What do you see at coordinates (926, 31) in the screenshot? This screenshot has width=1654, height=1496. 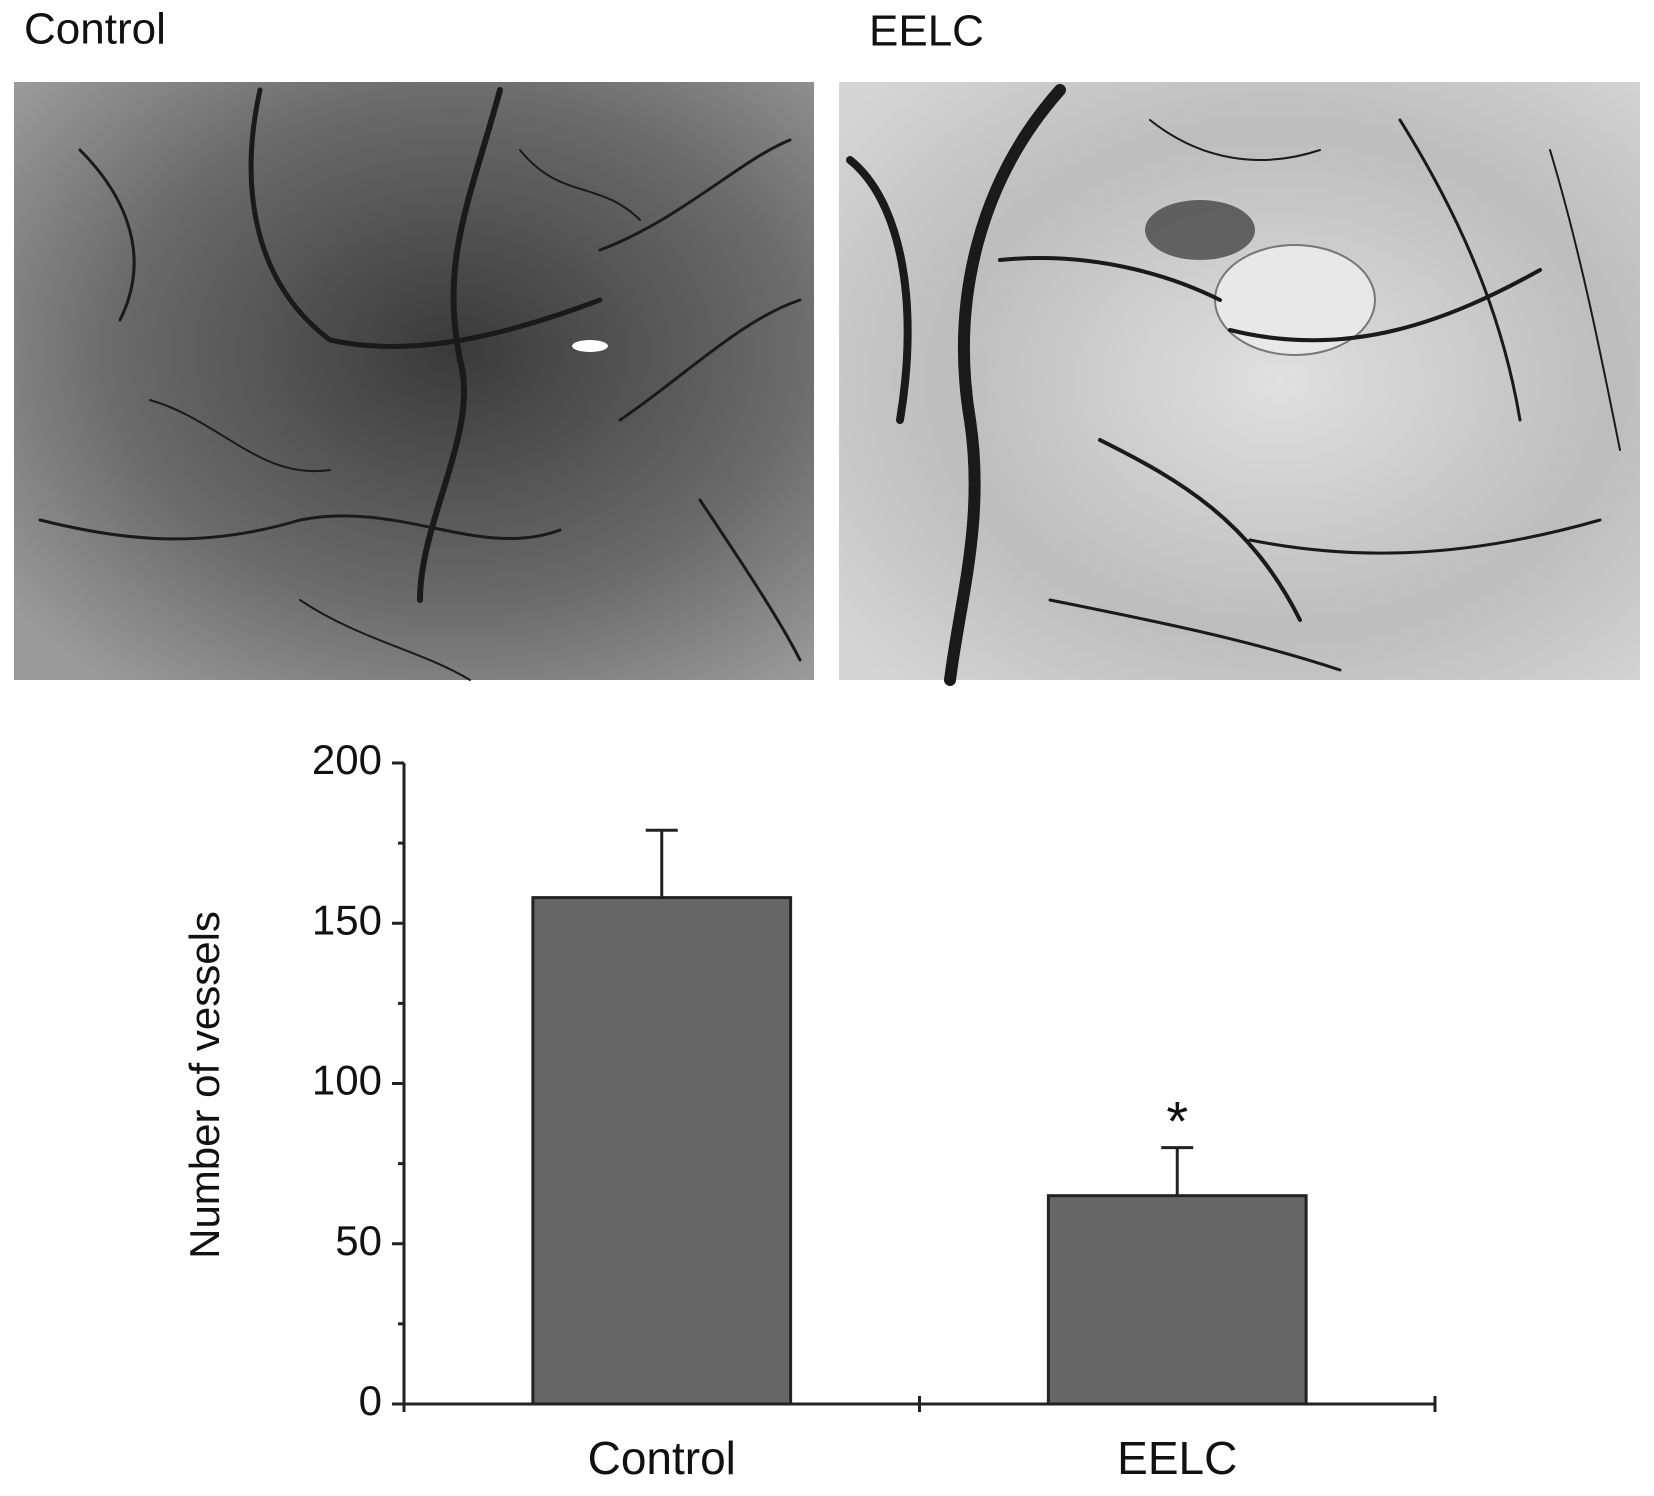 I see `panel-label: EELC` at bounding box center [926, 31].